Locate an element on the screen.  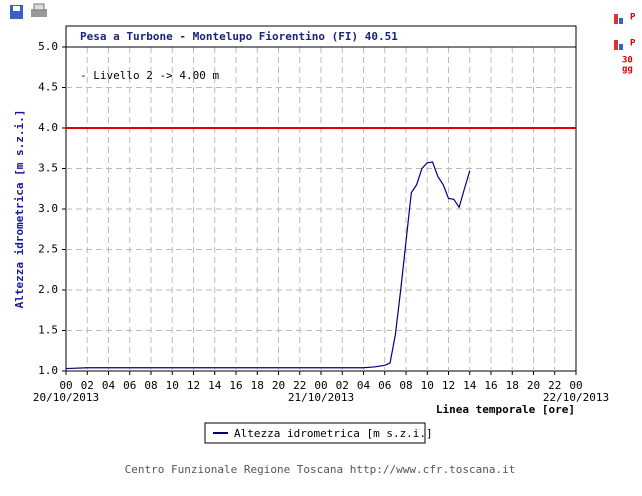
y-tick-label: 3.0 is located at coordinates (48, 208).